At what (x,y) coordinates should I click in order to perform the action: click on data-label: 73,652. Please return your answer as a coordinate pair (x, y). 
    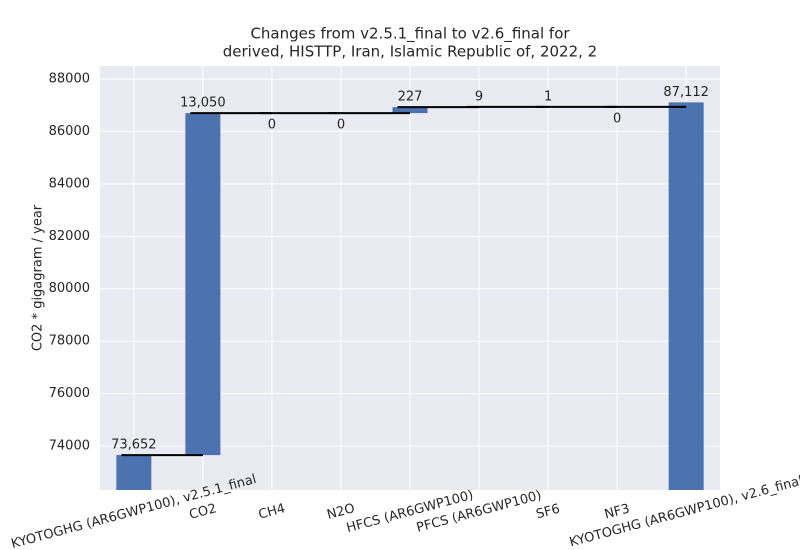
    Looking at the image, I should click on (134, 445).